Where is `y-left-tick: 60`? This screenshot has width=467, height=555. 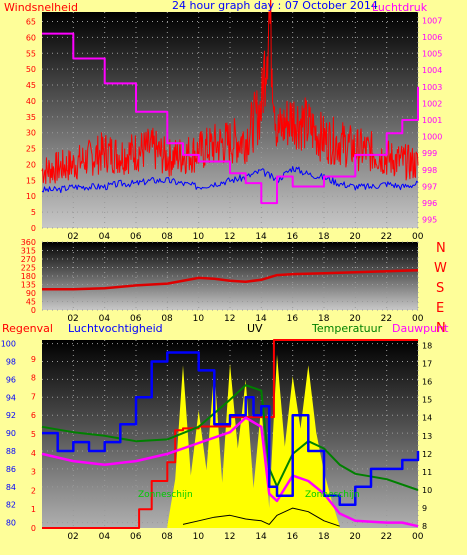 y-left-tick: 60 is located at coordinates (31, 37).